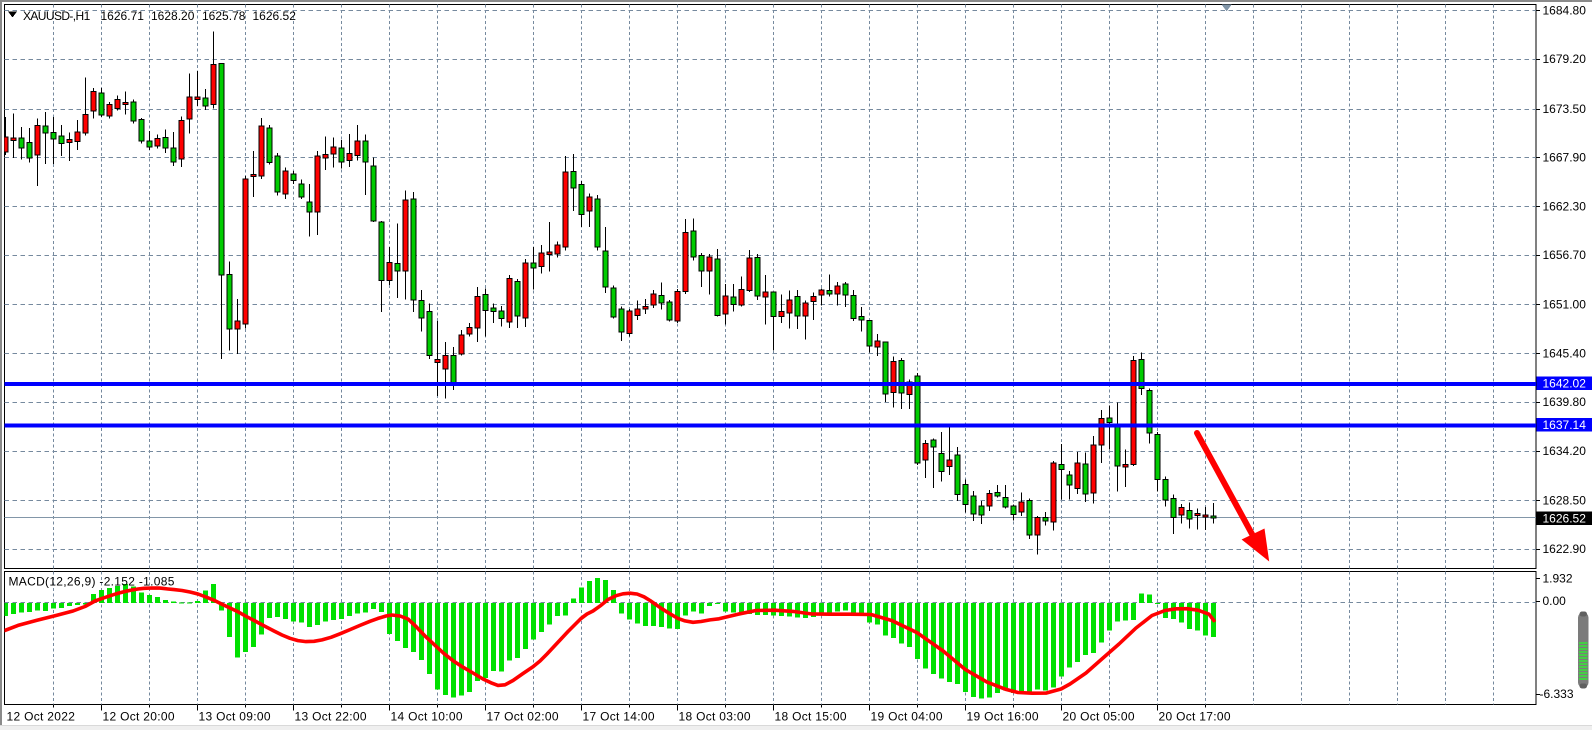 The height and width of the screenshot is (730, 1592). Describe the element at coordinates (123, 16) in the screenshot. I see `svg-text: 1626.71` at that location.